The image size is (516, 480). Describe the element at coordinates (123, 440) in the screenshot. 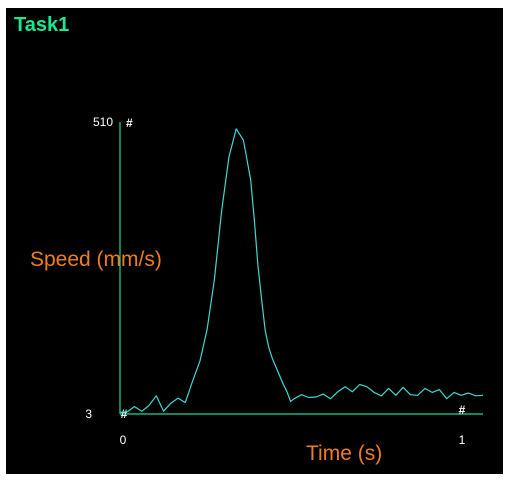

I see `x-tick-label-min: 0` at that location.